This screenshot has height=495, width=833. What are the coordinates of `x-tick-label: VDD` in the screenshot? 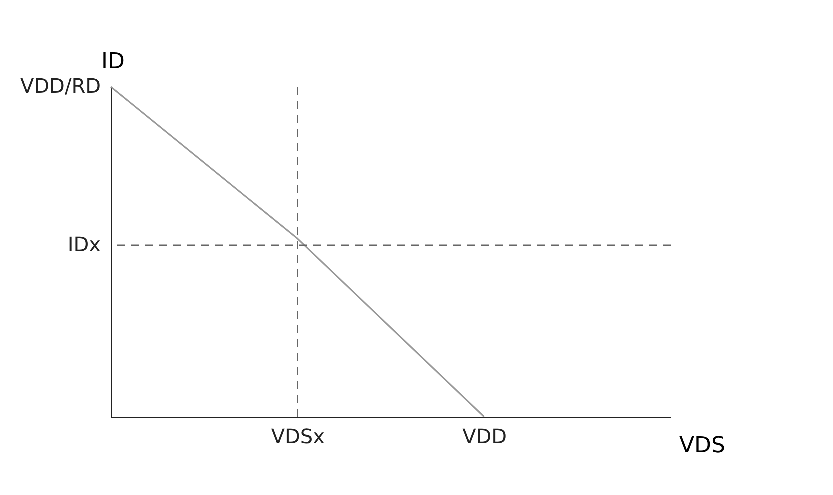 It's located at (485, 436).